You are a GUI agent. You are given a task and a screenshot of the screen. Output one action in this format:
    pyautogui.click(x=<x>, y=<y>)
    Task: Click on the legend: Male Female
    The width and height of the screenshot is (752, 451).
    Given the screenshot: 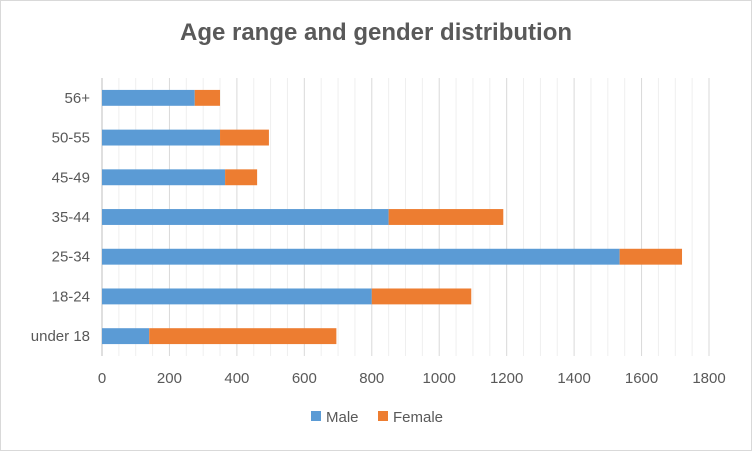 What is the action you would take?
    pyautogui.click(x=377, y=417)
    